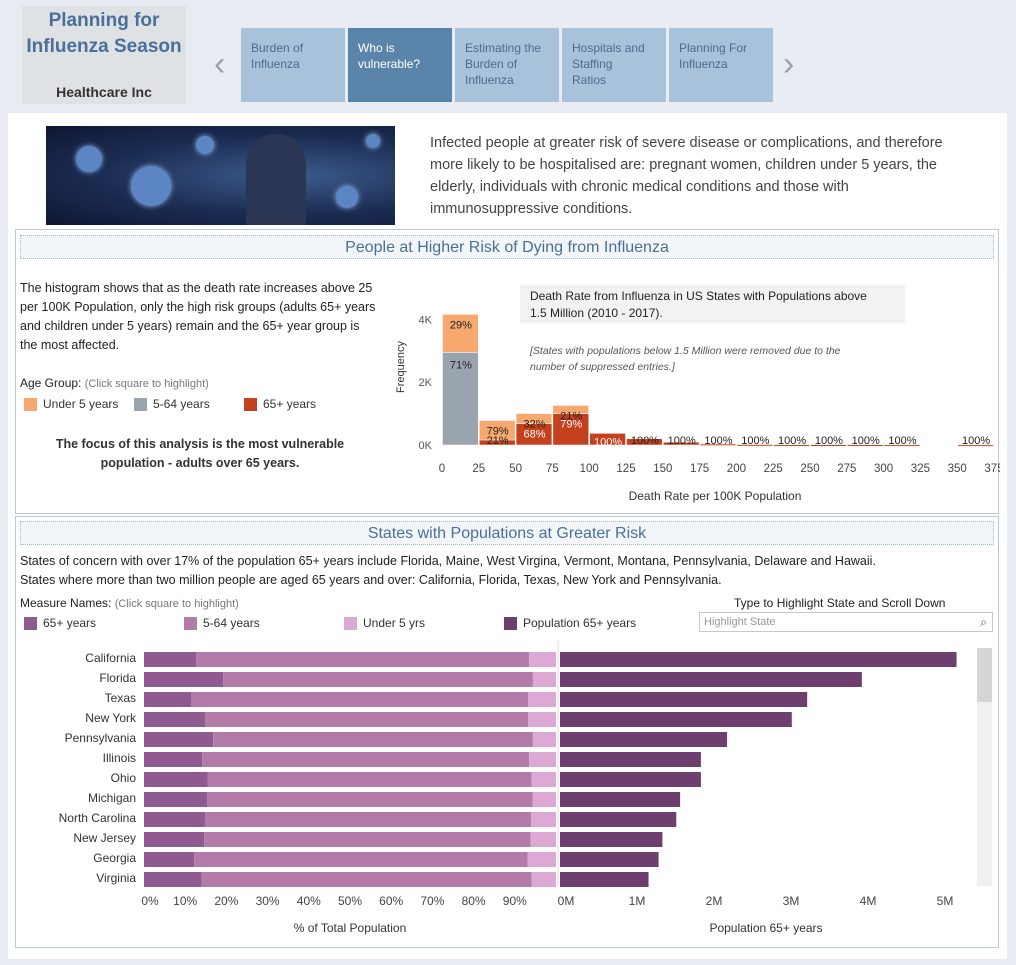 Image resolution: width=1016 pixels, height=965 pixels. What do you see at coordinates (846, 622) in the screenshot?
I see `highlight-state-input: Highlight State ⌕` at bounding box center [846, 622].